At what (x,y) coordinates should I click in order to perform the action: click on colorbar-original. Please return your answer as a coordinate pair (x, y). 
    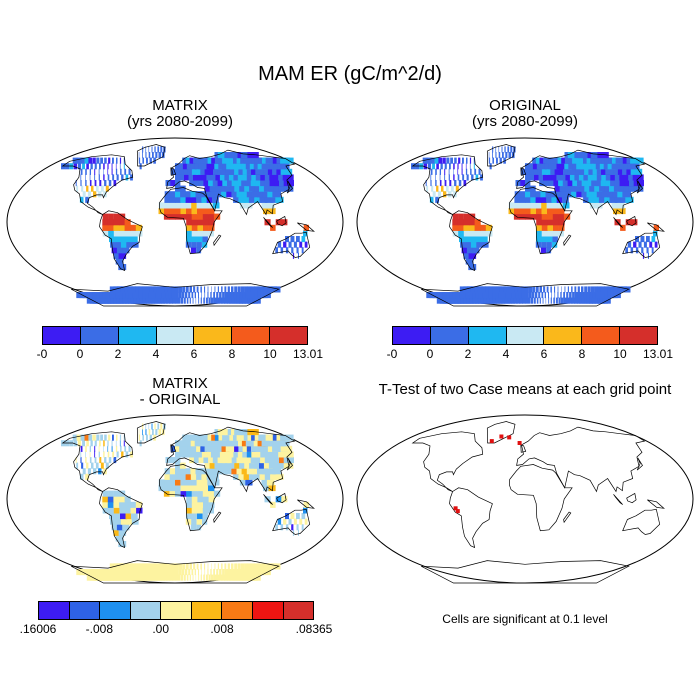
    Looking at the image, I should click on (525, 335).